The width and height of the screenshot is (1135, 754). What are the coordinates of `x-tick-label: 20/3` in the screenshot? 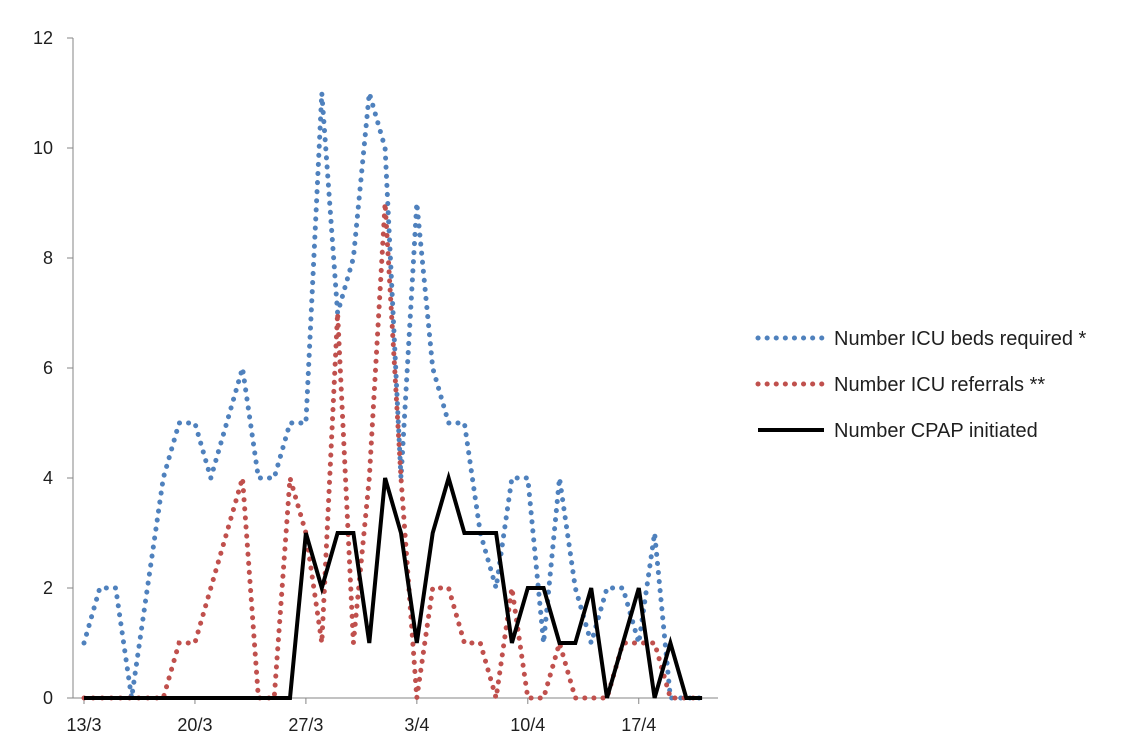 It's located at (194, 725).